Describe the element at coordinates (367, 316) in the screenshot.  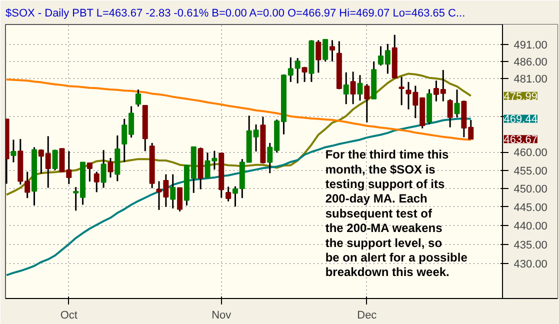
I see `x-tick-label: Dec` at that location.